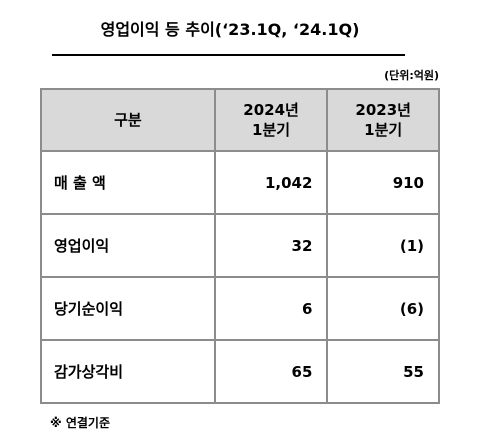  Describe the element at coordinates (271, 120) in the screenshot. I see `header-cell: 2024년 1분기` at that location.